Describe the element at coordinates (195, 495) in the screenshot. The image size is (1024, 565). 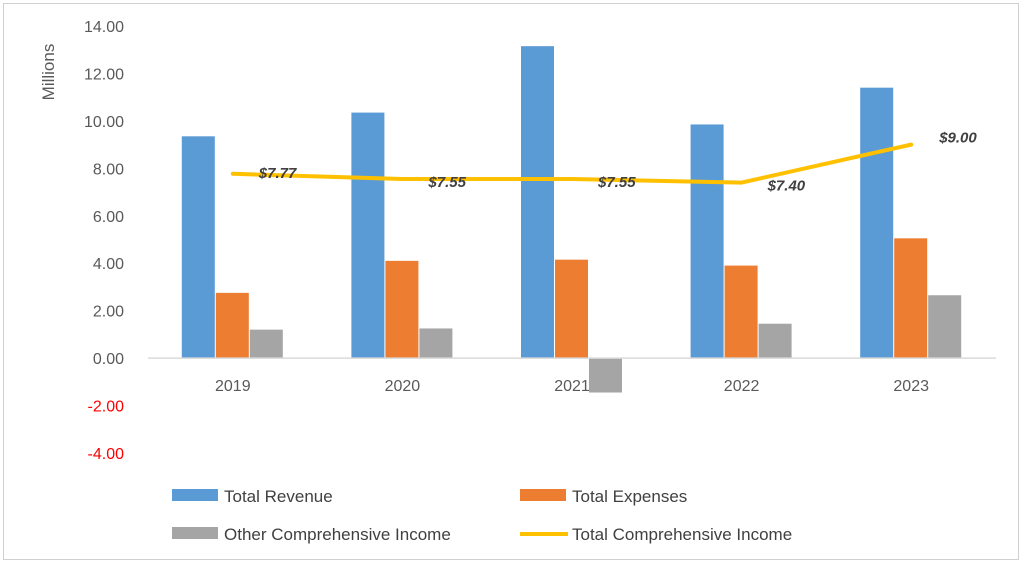
I see `legend-swatch-total-revenue` at that location.